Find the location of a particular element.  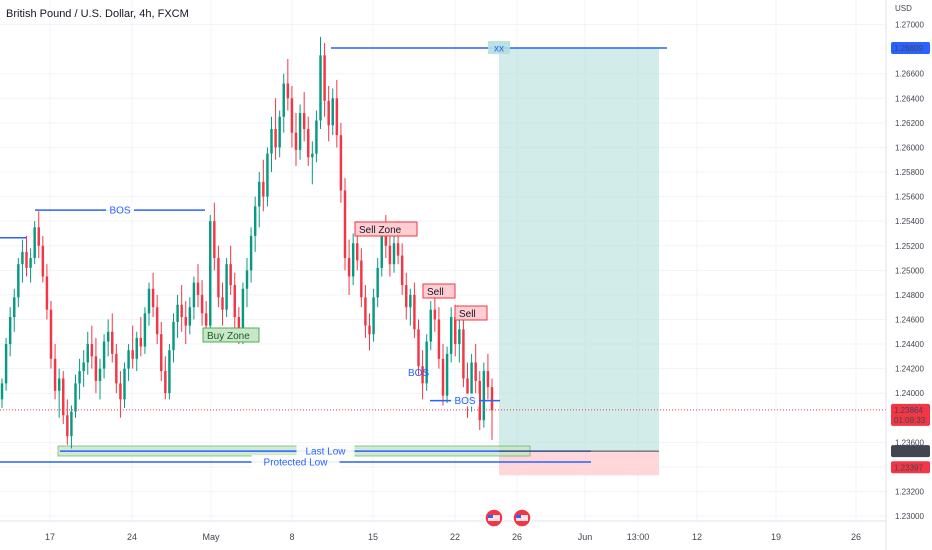

x-tick-label: 15 is located at coordinates (373, 537).